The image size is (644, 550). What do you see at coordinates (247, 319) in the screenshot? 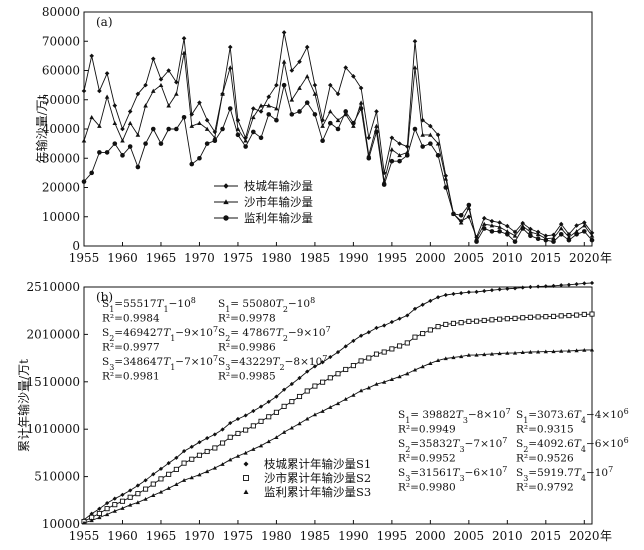
I see `r-squared-text: R²=0.9978` at bounding box center [247, 319].